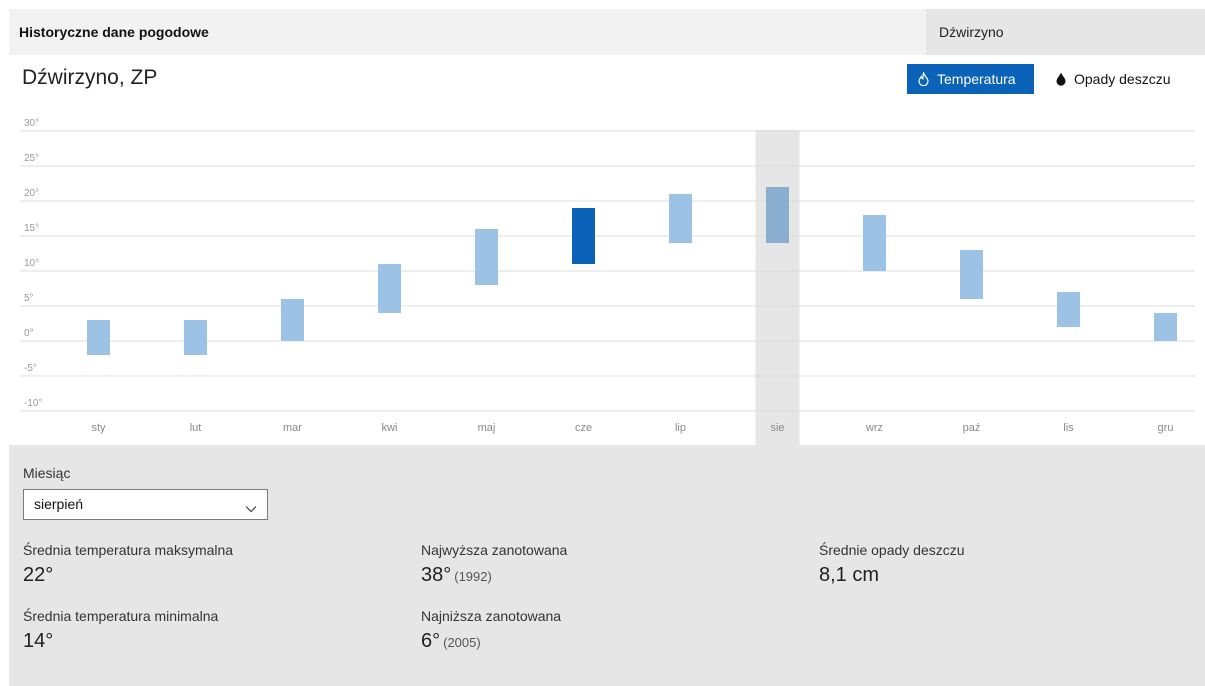  What do you see at coordinates (777, 215) in the screenshot?
I see `temperature-bar-sie` at bounding box center [777, 215].